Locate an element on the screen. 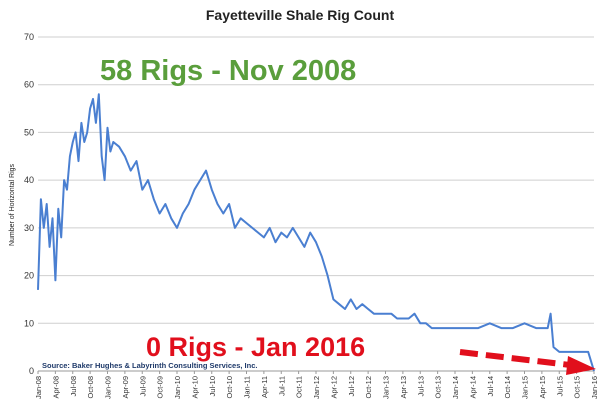 The height and width of the screenshot is (407, 600). y-axis-label: Number of Horizontal Rigs is located at coordinates (12, 204).